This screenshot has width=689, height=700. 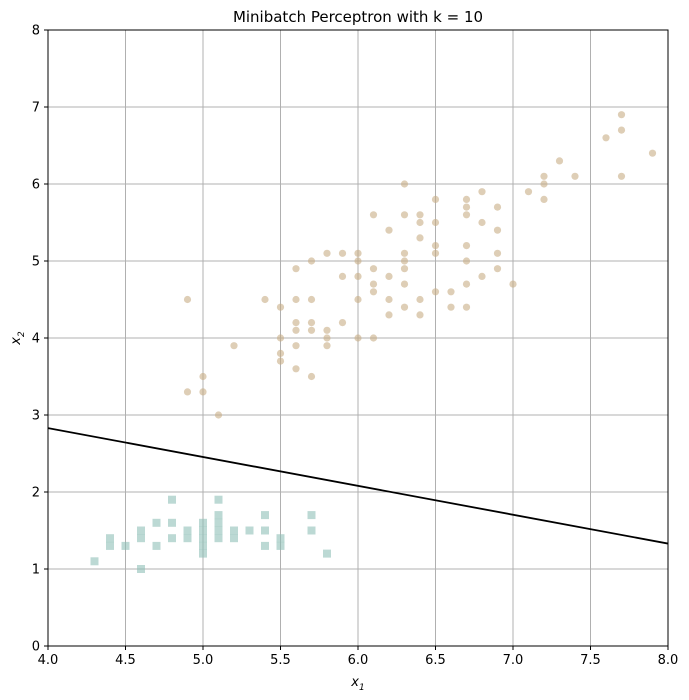 I want to click on x-tick-label: 4.5, so click(x=125, y=660).